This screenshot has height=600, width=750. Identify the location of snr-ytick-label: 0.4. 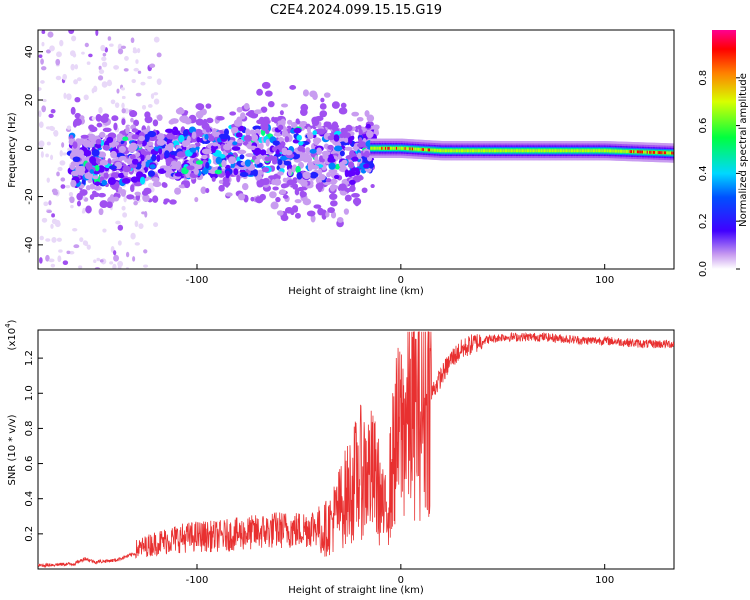
(29, 499).